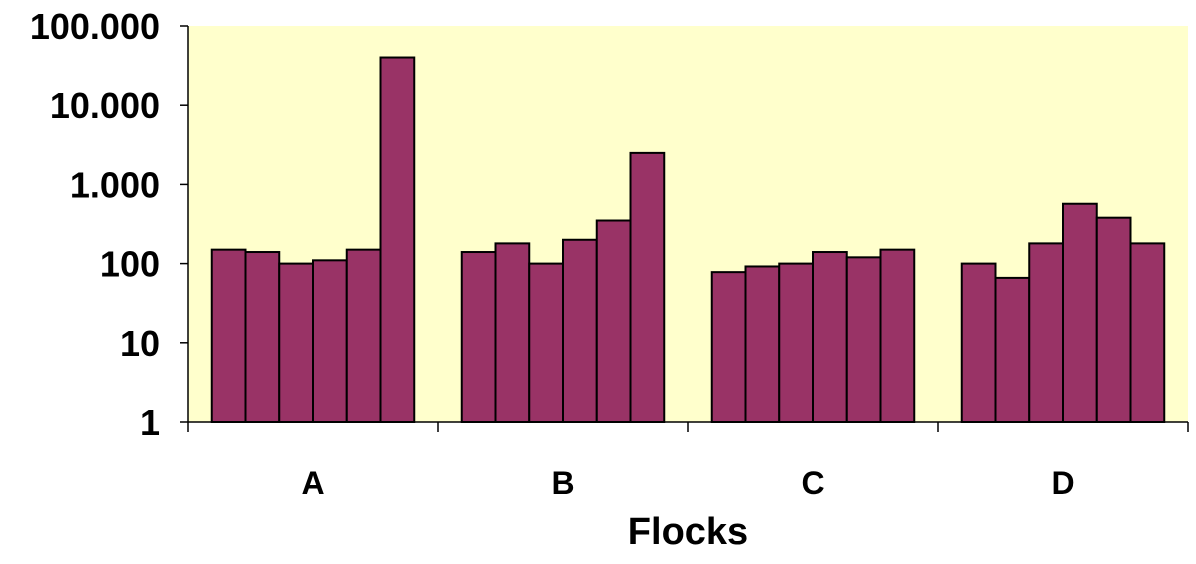 This screenshot has height=564, width=1196. I want to click on x-category-label: D, so click(1062, 483).